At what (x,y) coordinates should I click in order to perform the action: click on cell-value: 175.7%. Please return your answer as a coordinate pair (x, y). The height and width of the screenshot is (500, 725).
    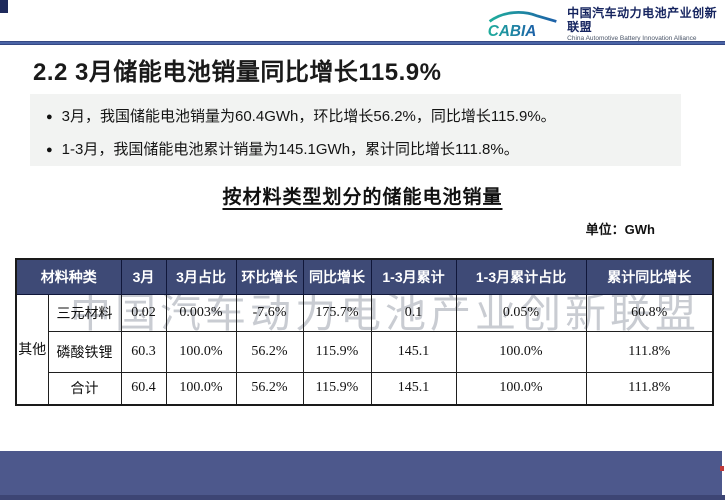
    Looking at the image, I should click on (337, 312).